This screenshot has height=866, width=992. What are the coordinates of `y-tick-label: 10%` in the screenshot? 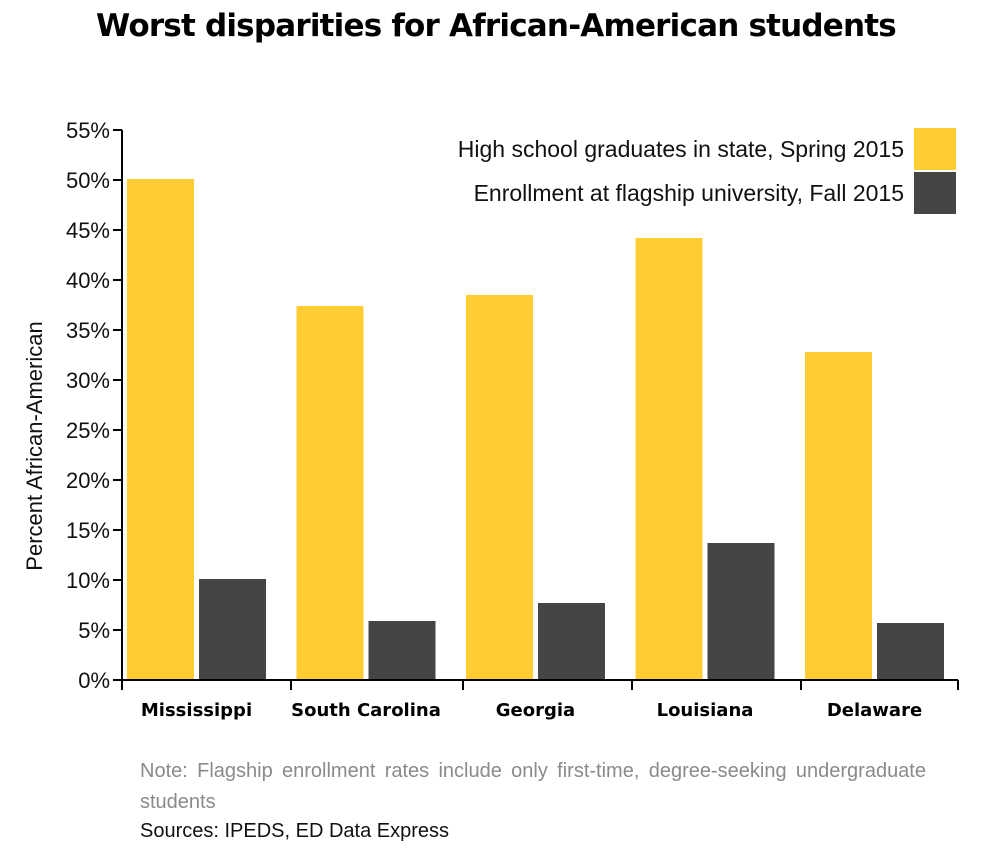 It's located at (88, 580).